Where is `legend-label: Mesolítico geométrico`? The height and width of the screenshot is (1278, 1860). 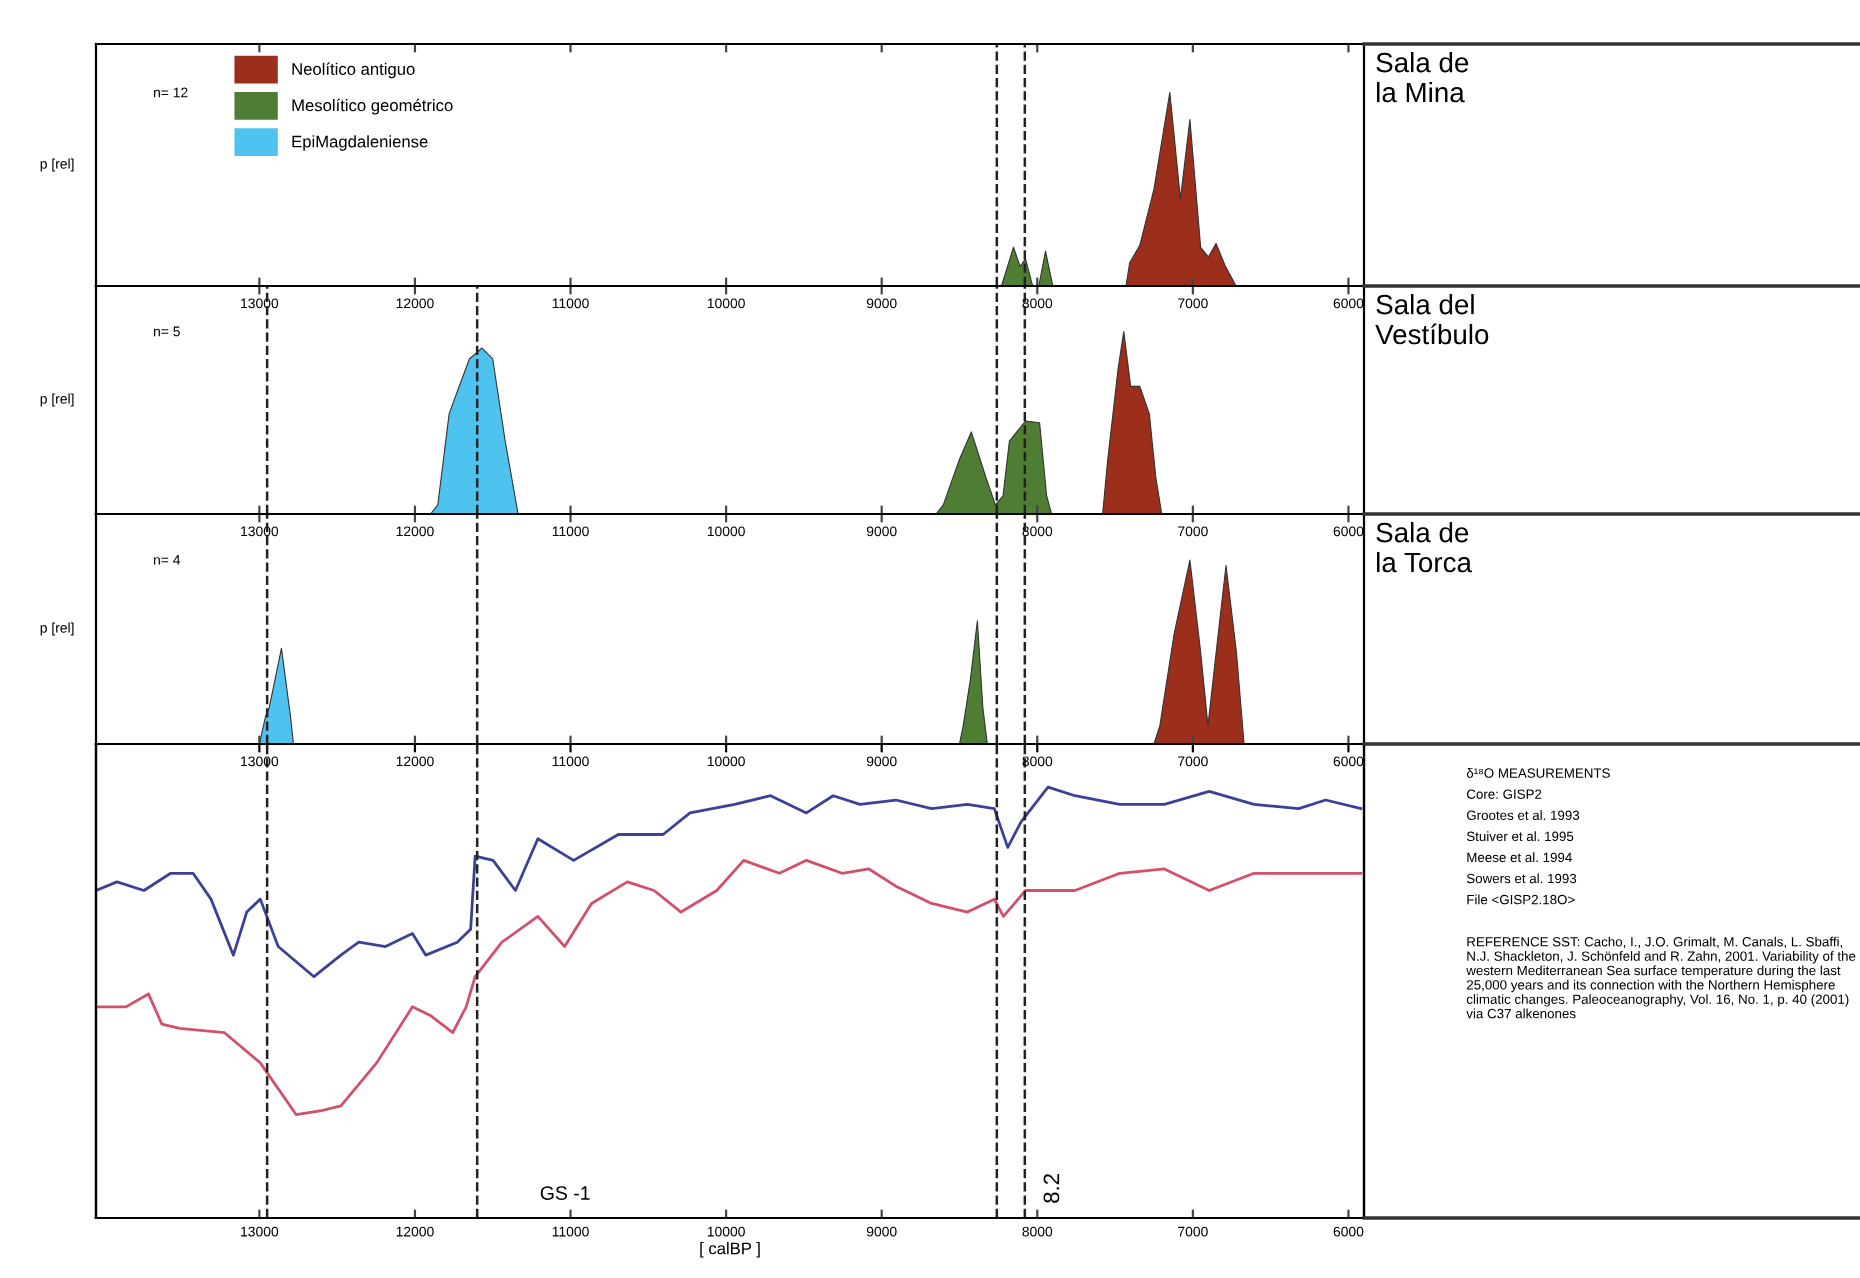
legend-label: Mesolítico geométrico is located at coordinates (372, 106).